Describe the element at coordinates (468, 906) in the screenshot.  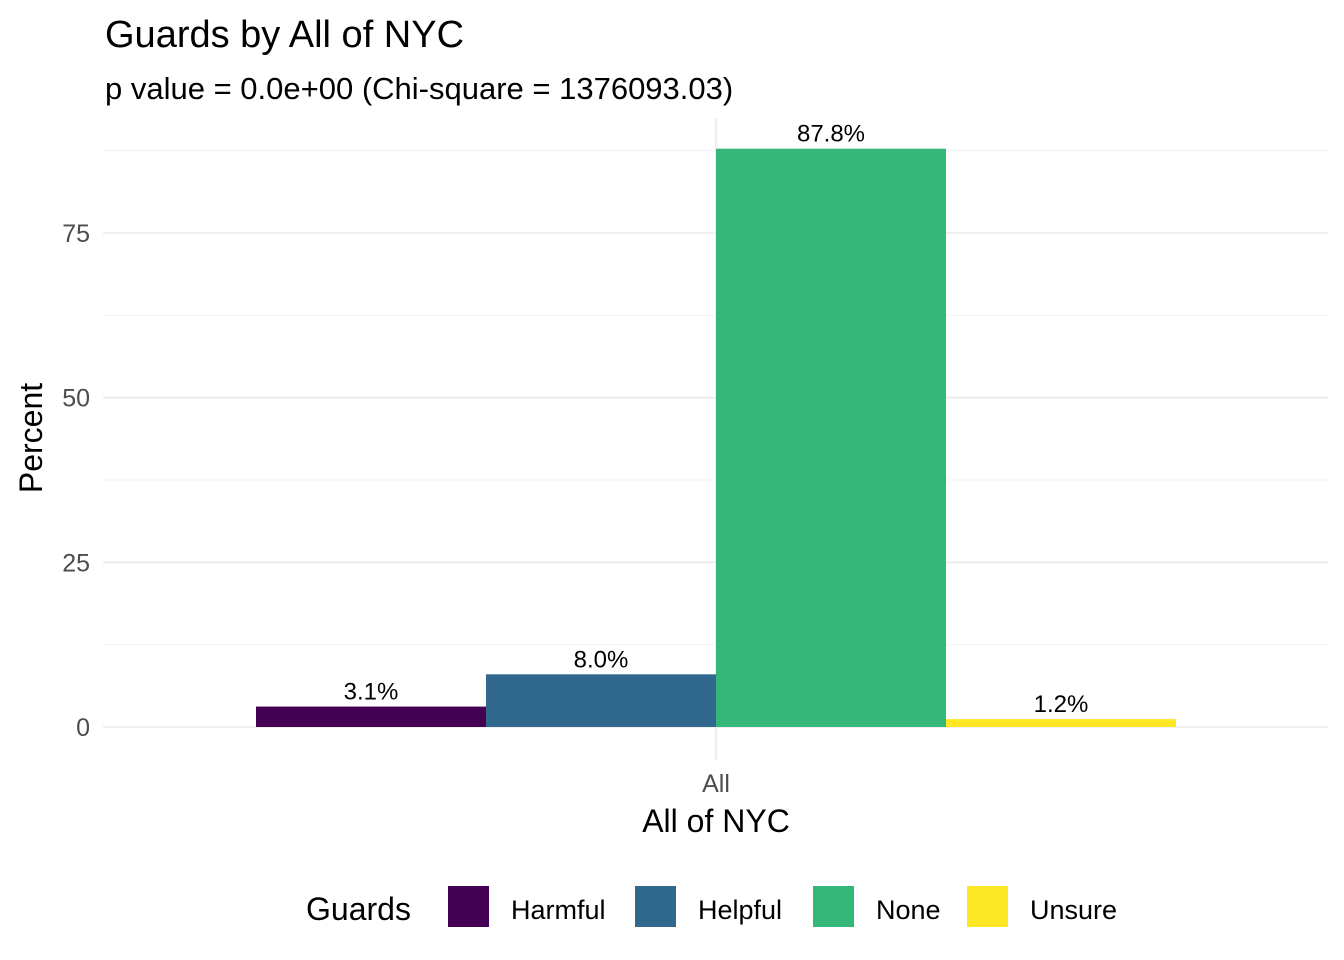
I see `legend-key-harmful` at that location.